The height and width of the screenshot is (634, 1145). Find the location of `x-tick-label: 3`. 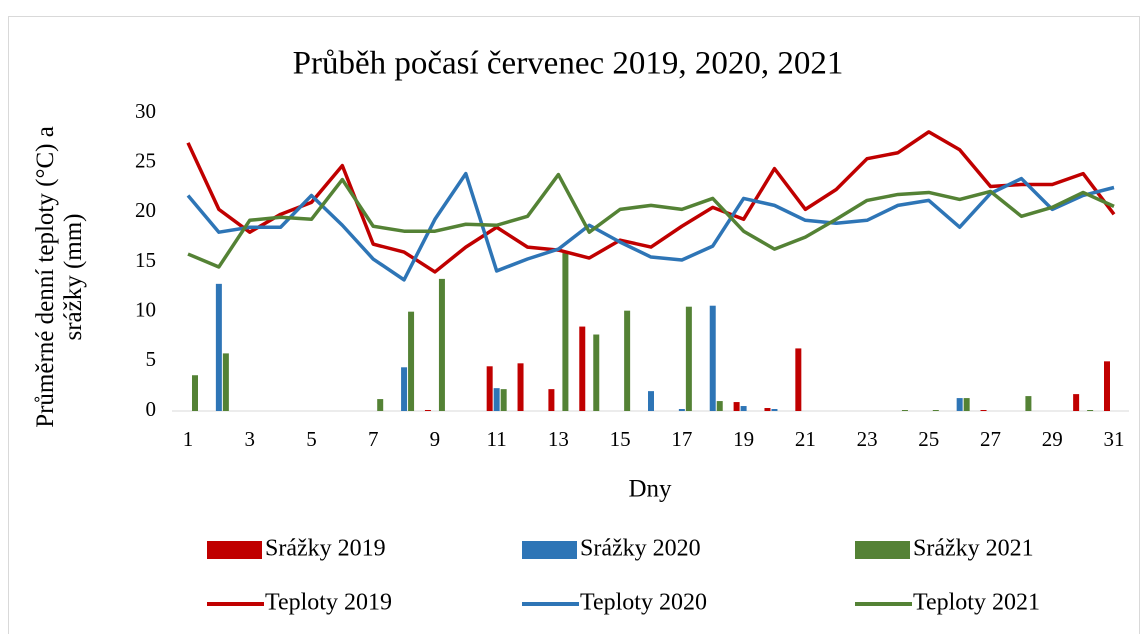

x-tick-label: 3 is located at coordinates (249, 439).